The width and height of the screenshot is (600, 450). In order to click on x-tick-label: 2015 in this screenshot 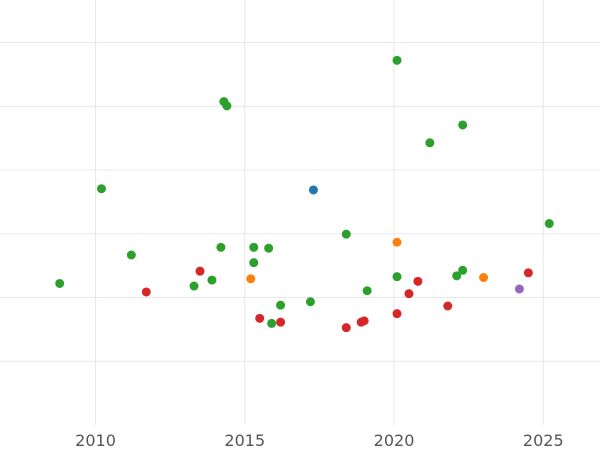, I will do `click(244, 440)`.